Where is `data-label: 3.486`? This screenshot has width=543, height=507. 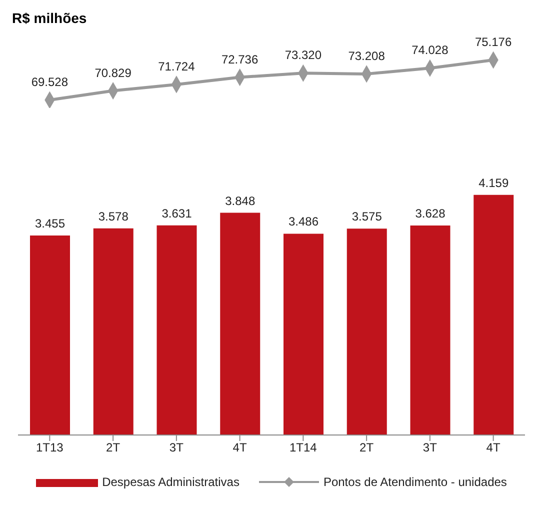
data-label: 3.486 is located at coordinates (303, 221).